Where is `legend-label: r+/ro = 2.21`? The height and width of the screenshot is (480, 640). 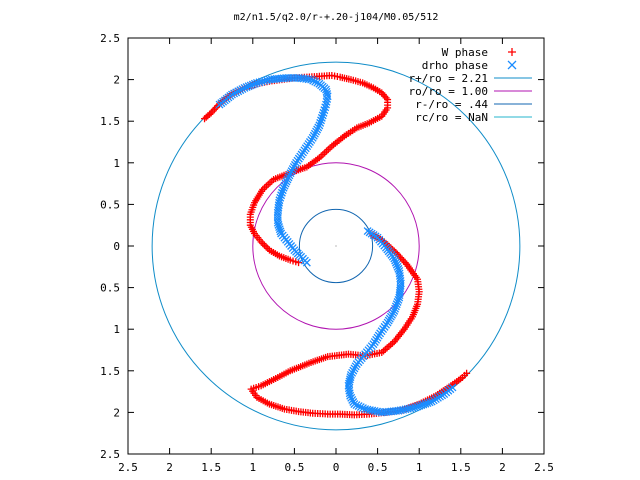
legend-label: r+/ro = 2.21 is located at coordinates (448, 78).